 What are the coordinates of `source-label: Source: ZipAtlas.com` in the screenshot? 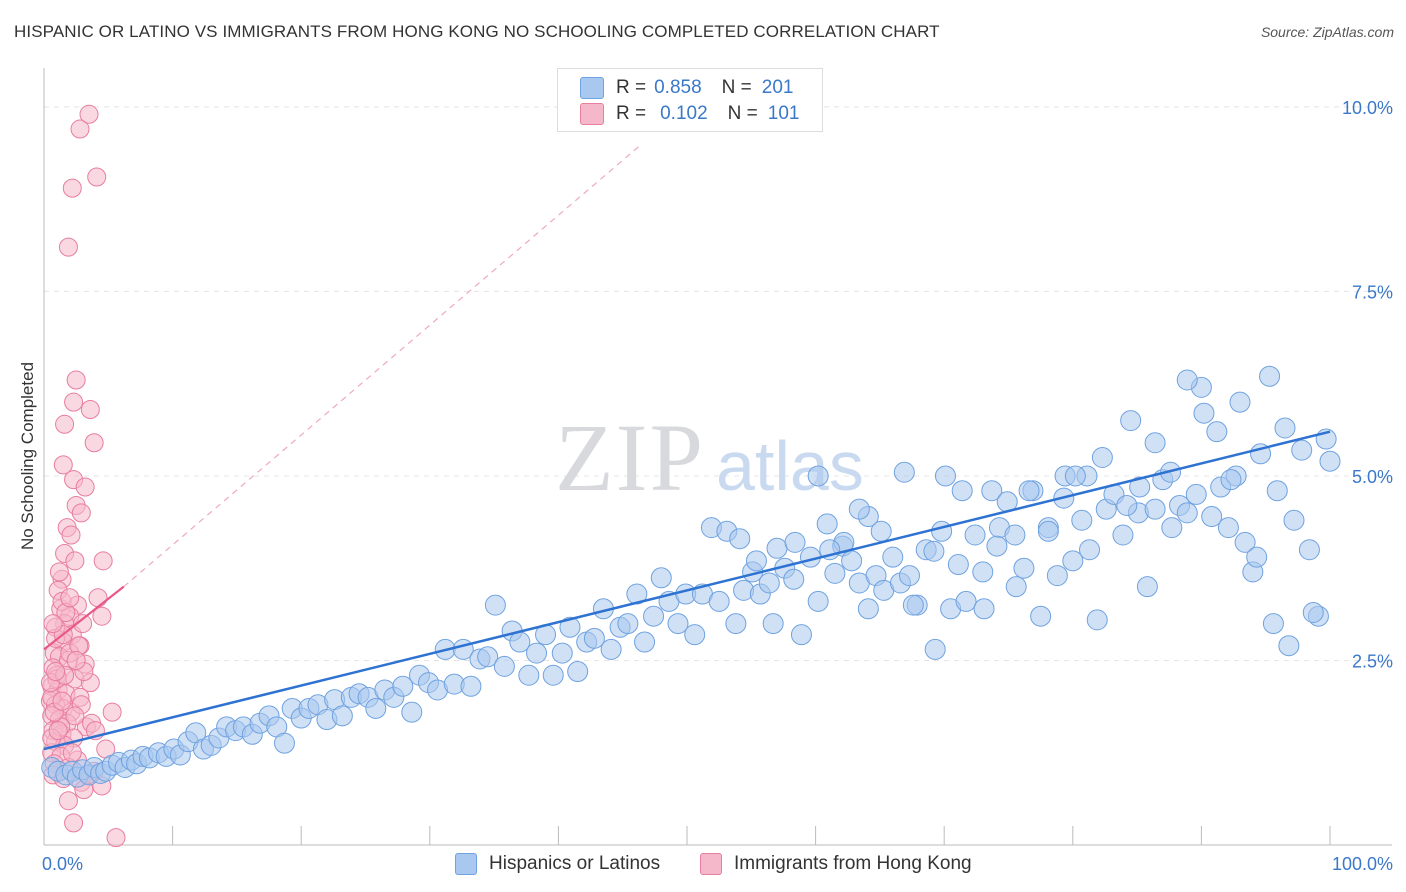 It's located at (1327, 32).